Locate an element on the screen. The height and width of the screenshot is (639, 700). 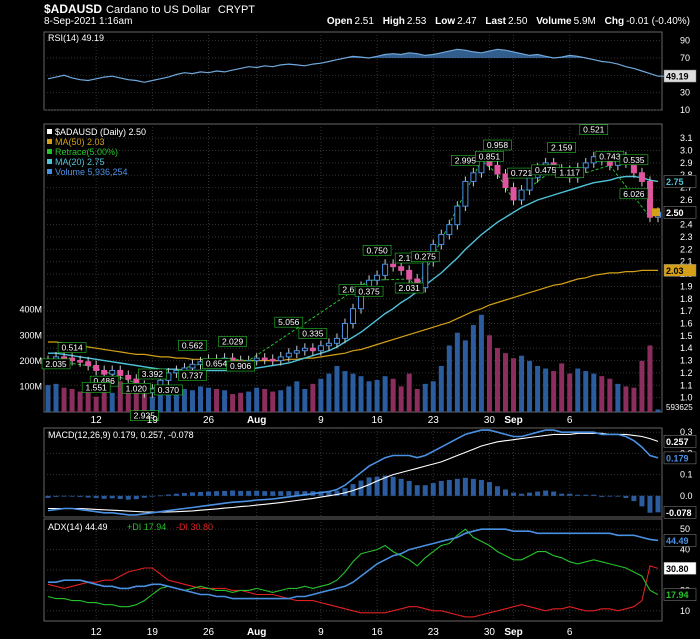
rsi-ytick-label: 70 is located at coordinates (685, 58).